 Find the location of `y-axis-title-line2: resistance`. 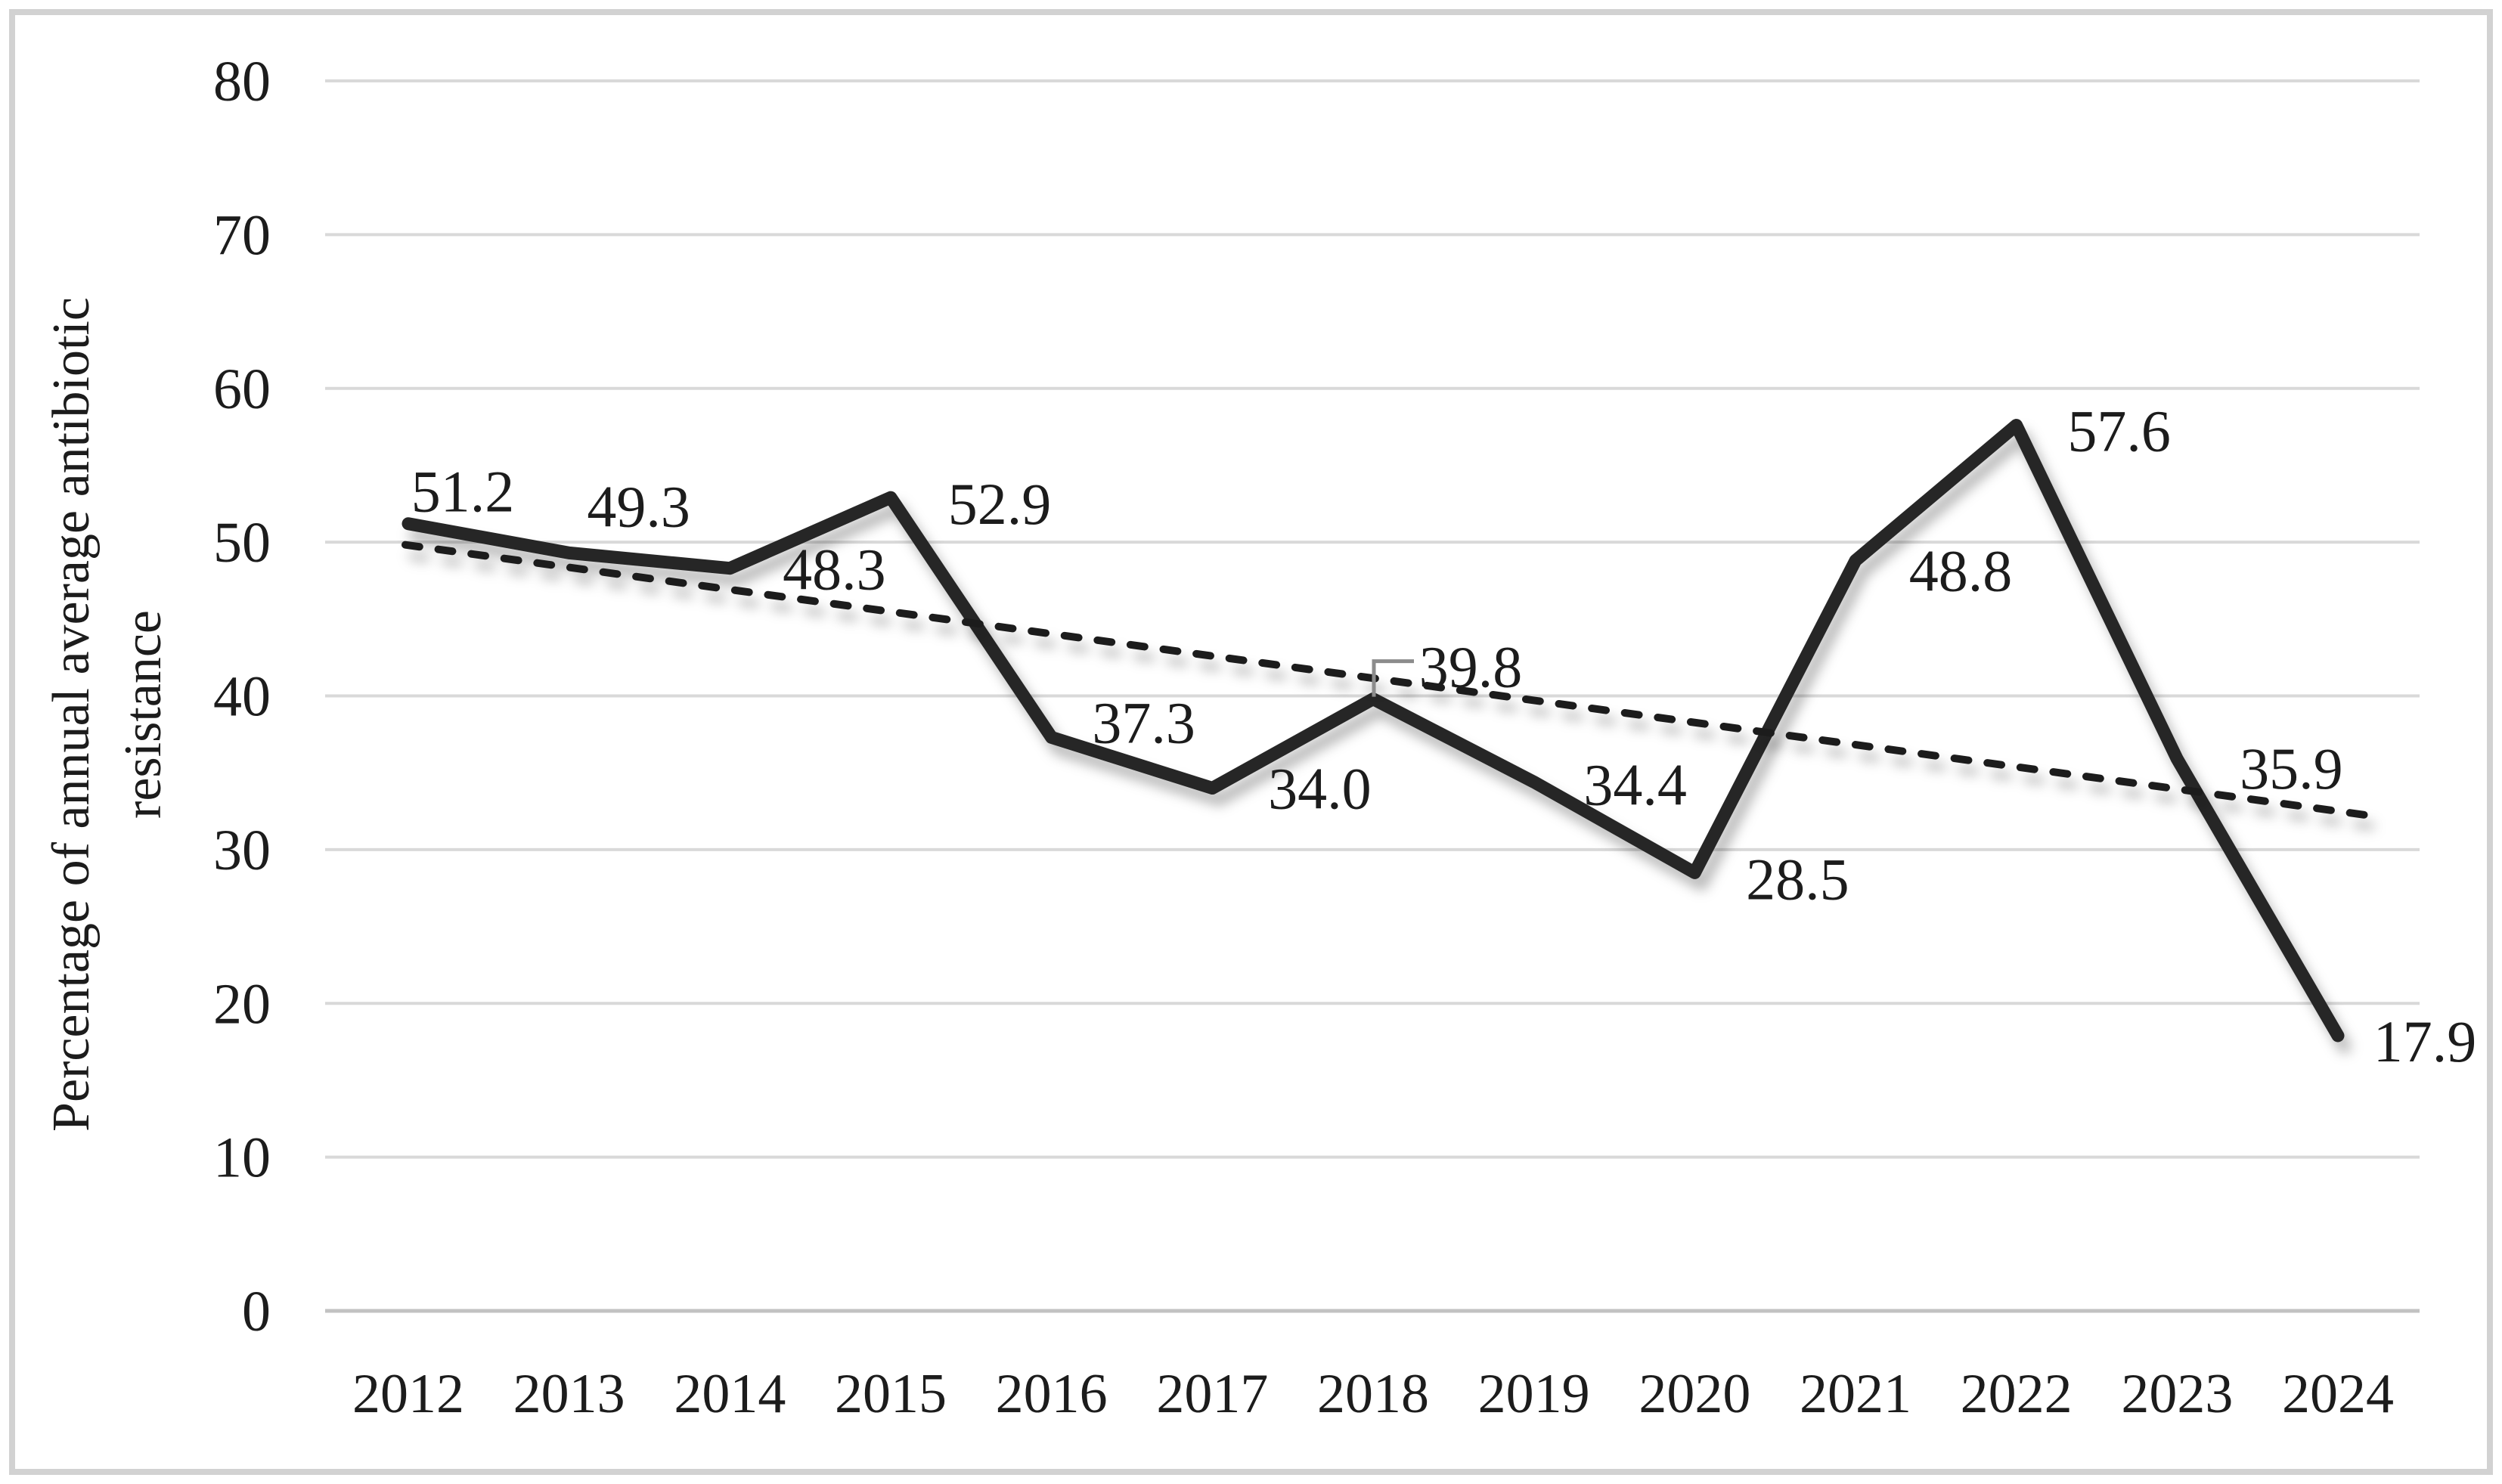

y-axis-title-line2: resistance is located at coordinates (143, 714).